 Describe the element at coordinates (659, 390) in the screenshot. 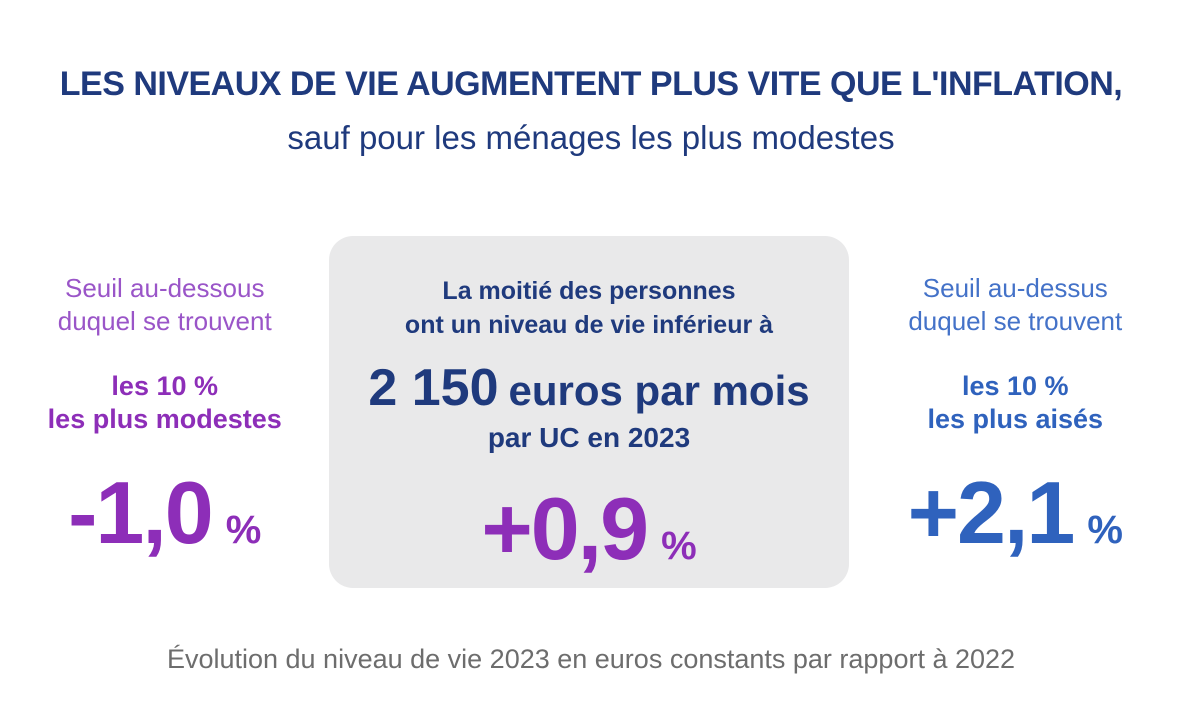

I see `median-amount-suffix: euros par mois` at that location.